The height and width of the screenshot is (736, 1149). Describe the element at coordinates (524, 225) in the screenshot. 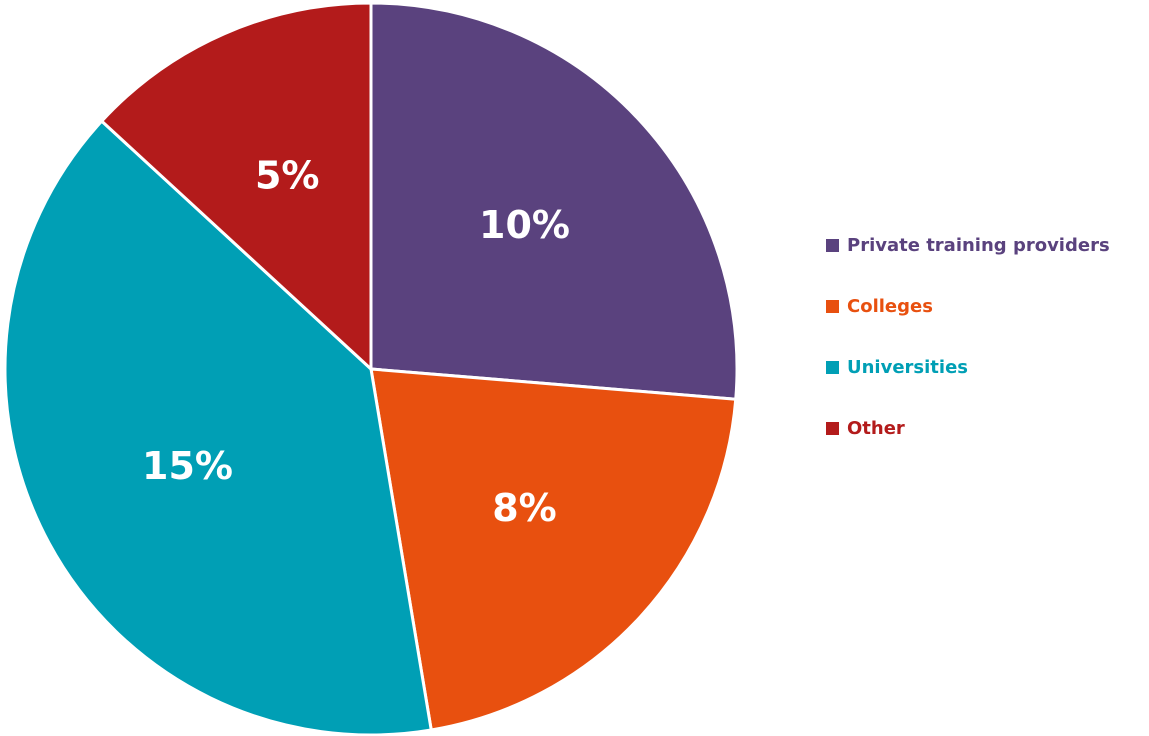

I see `slice-label: 10%` at that location.